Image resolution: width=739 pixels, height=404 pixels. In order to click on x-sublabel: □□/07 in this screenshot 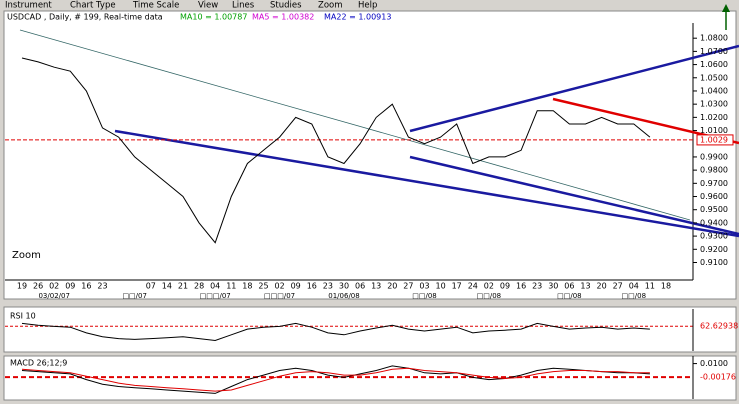, I will do `click(134, 296)`.